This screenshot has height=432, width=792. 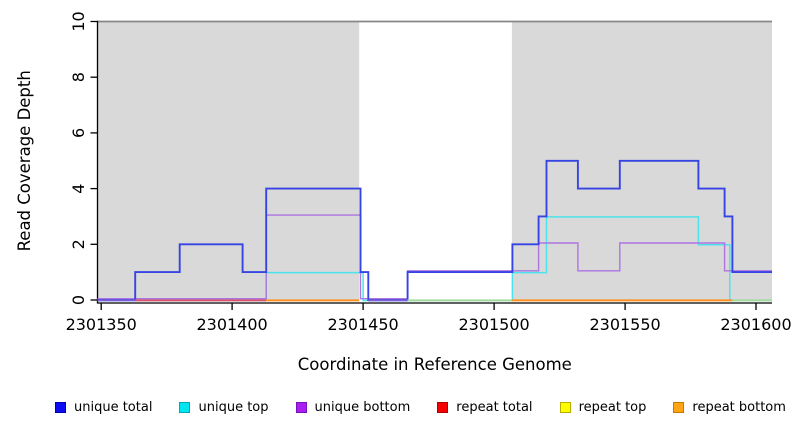 I want to click on y-tick-label: 0, so click(x=78, y=300).